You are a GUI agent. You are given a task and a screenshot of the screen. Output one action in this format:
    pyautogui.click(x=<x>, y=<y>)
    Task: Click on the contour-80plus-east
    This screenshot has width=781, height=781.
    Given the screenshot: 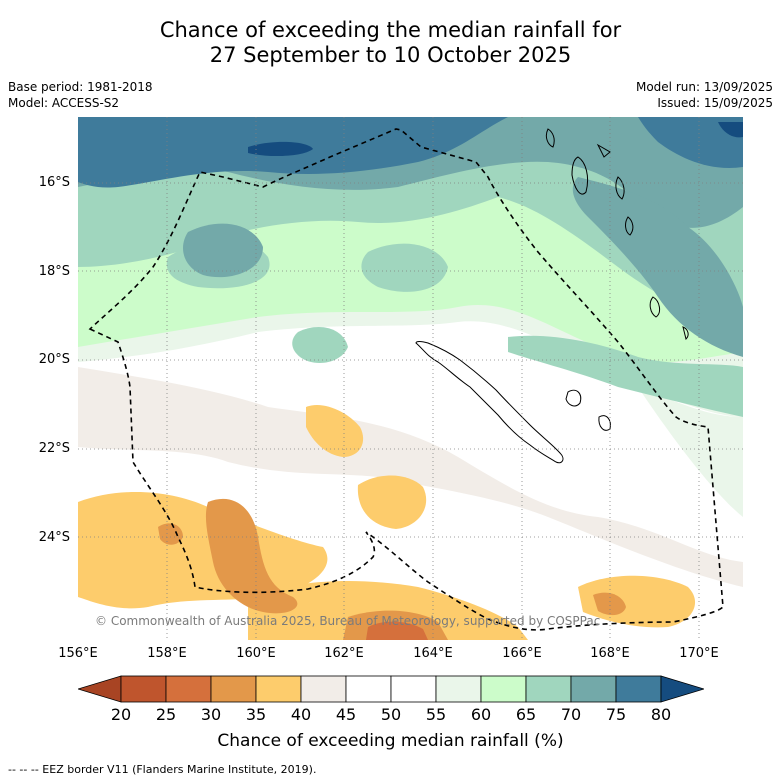 What is the action you would take?
    pyautogui.click(x=730, y=130)
    